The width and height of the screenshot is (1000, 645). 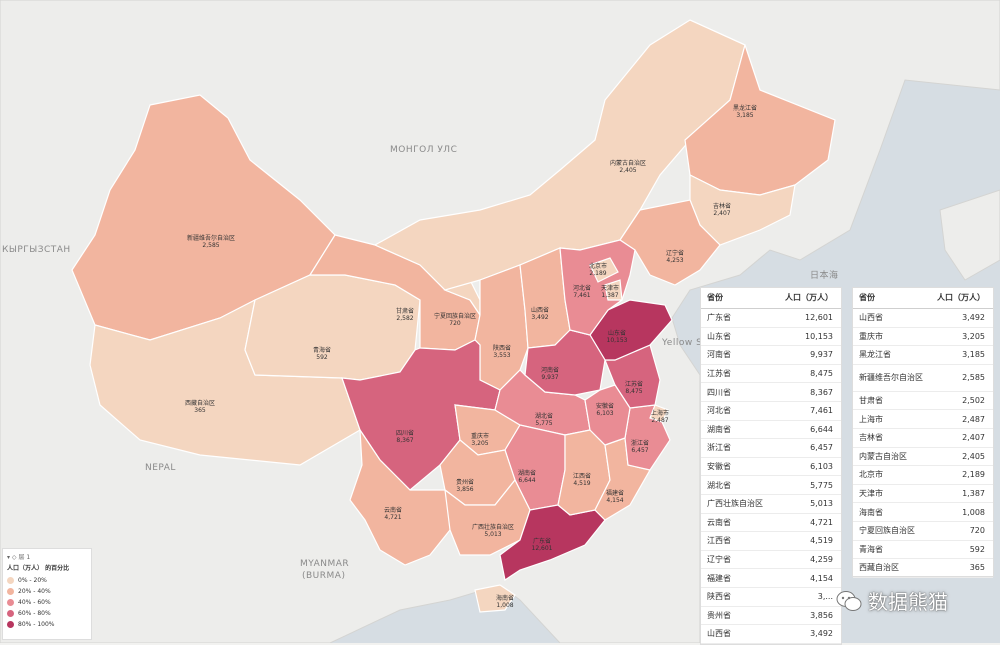 I want to click on map-label-japan-sea: 日本海, so click(x=824, y=275).